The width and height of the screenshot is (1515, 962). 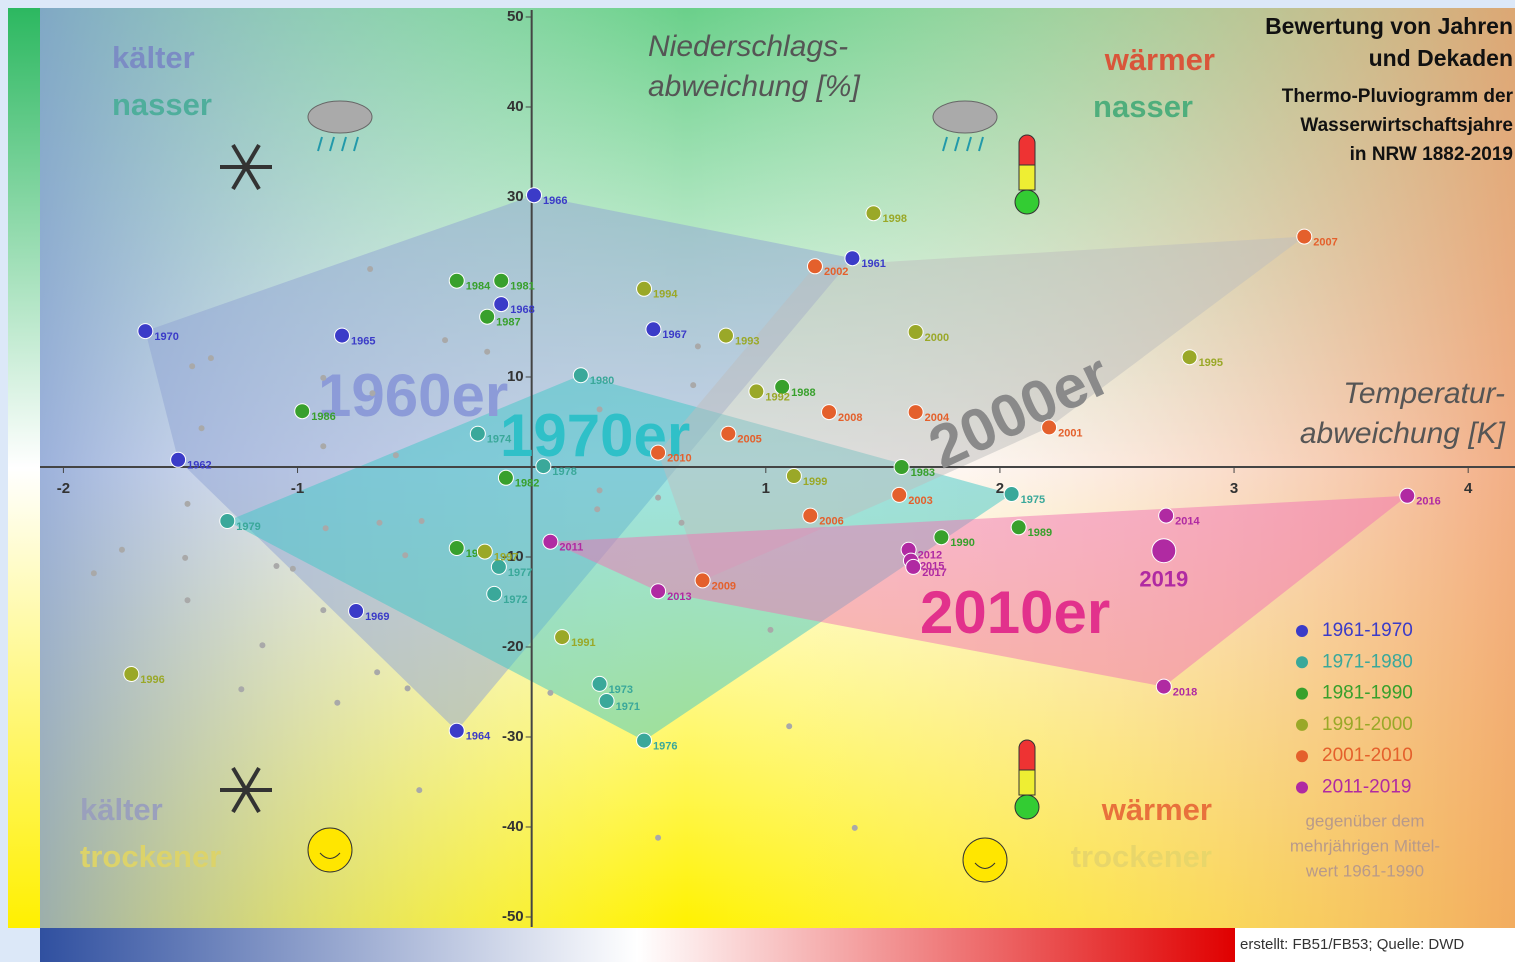 I want to click on y-tick-label: -50, so click(x=513, y=916).